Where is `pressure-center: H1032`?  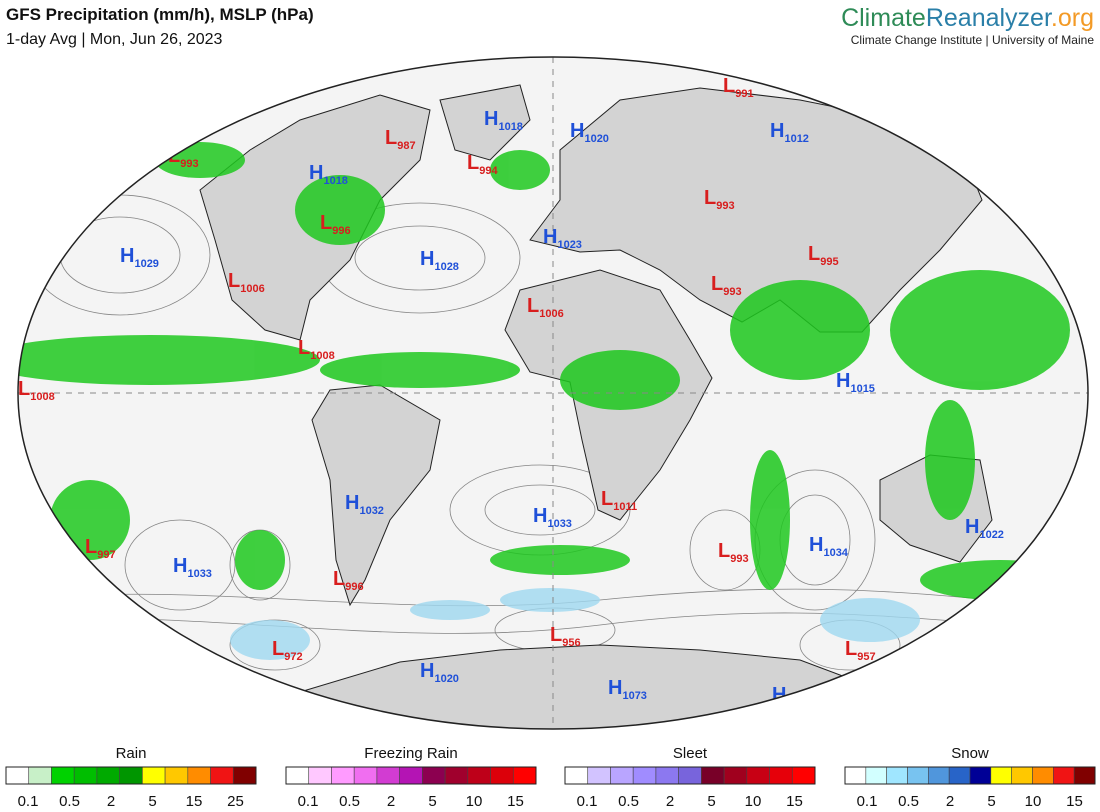
pressure-center: H1032 is located at coordinates (364, 504).